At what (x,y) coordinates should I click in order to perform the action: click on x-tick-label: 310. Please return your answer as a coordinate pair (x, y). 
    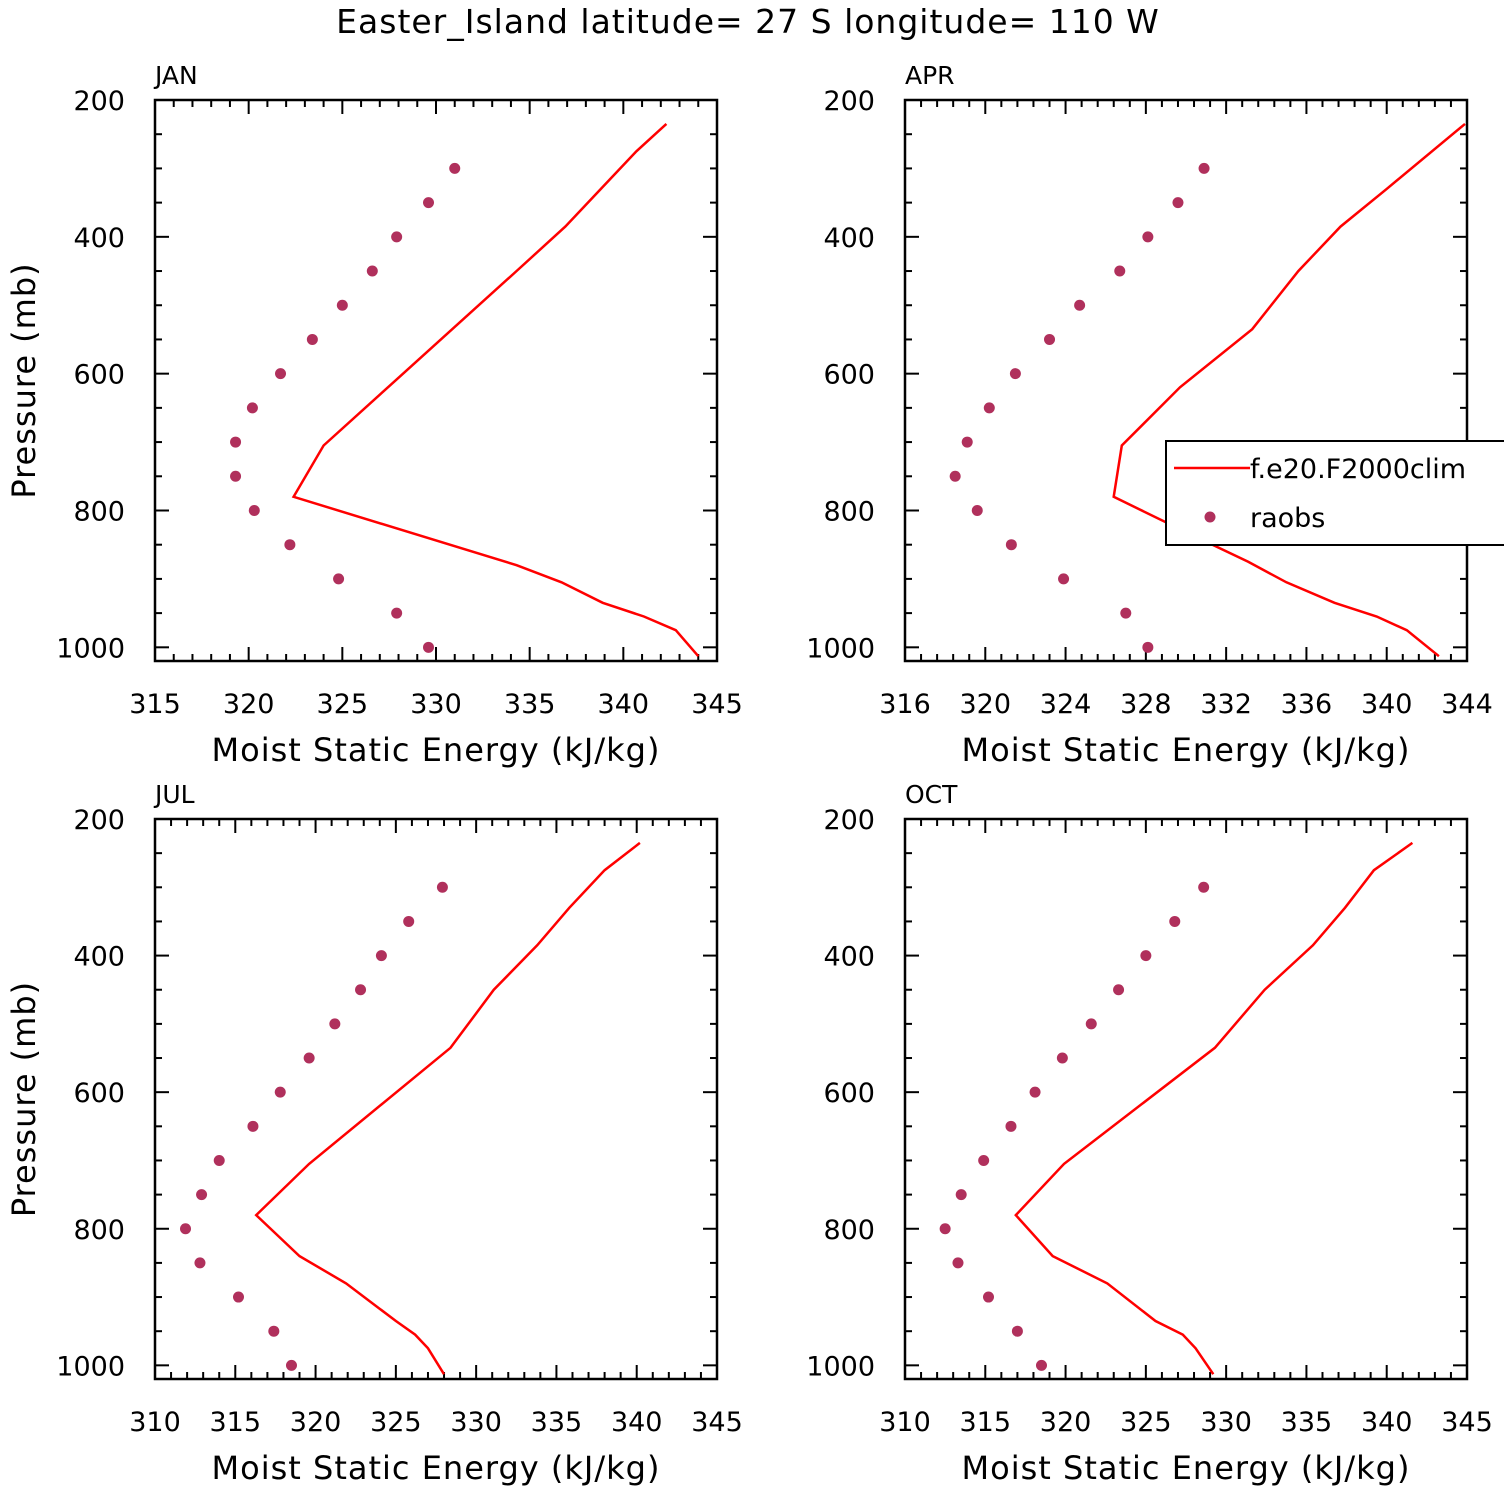
    Looking at the image, I should click on (905, 1422).